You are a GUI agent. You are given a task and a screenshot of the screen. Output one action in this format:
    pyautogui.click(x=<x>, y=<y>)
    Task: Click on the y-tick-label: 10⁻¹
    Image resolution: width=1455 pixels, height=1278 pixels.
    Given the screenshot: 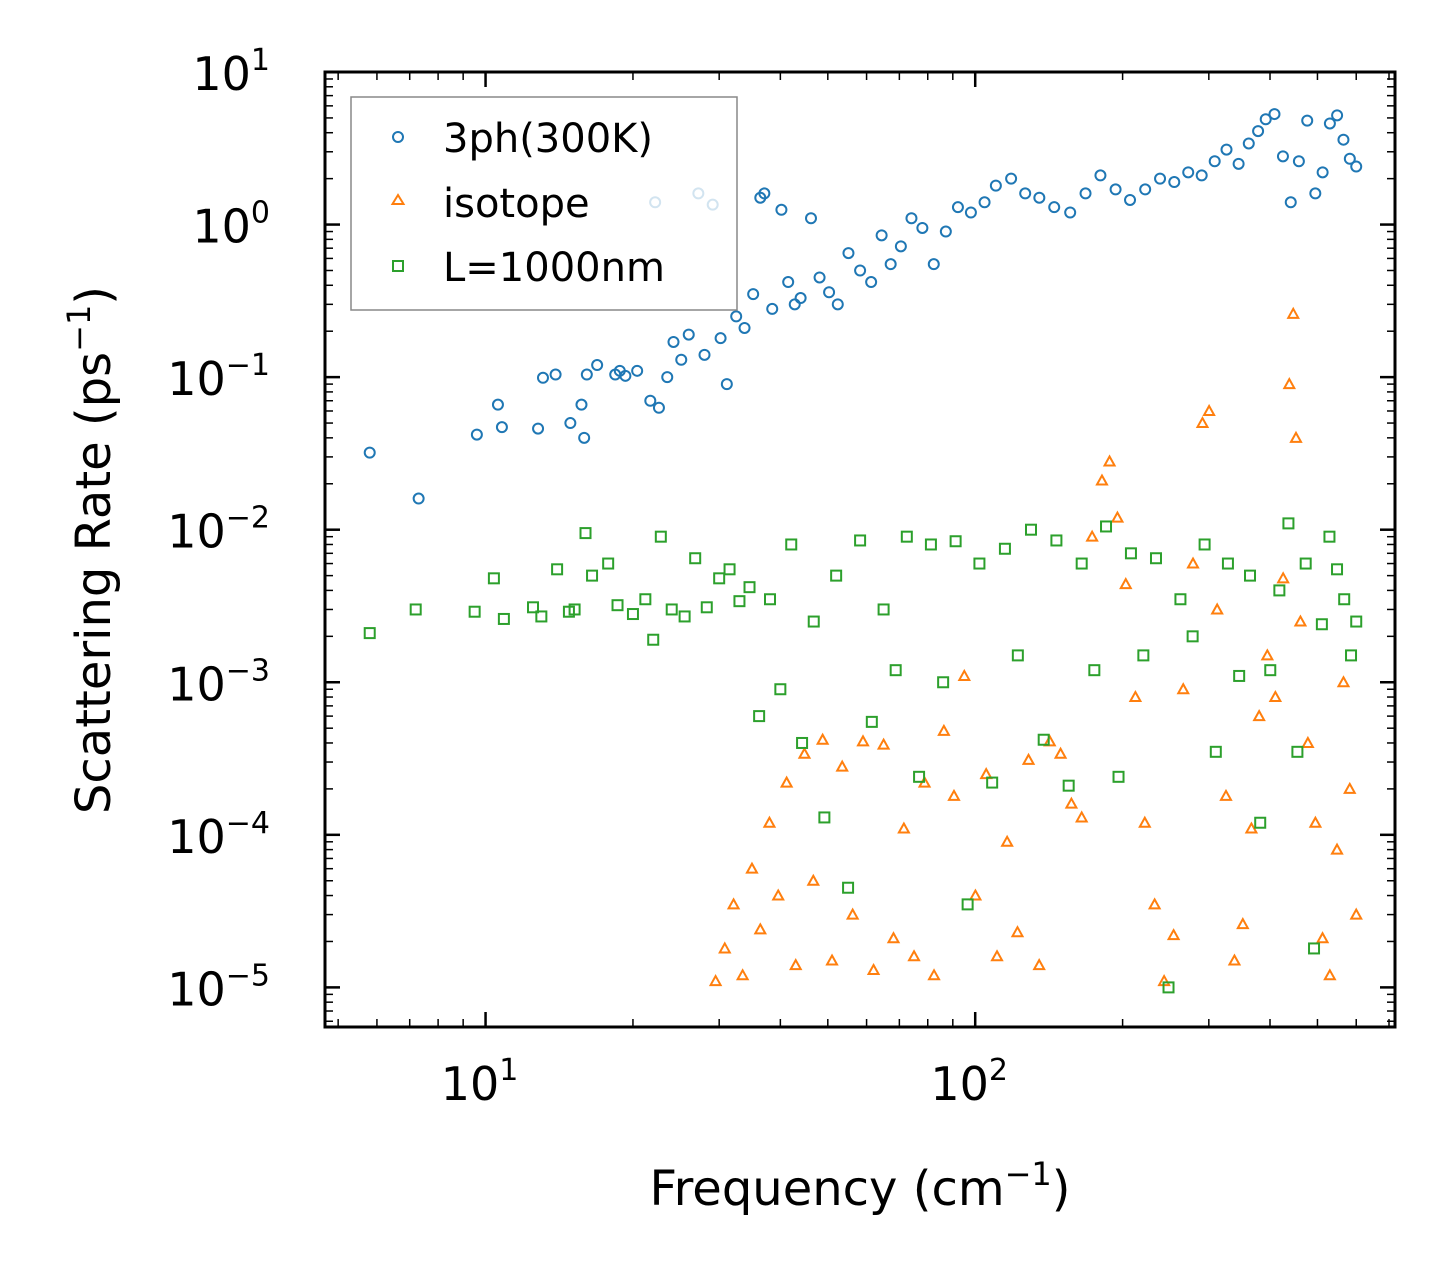 What is the action you would take?
    pyautogui.click(x=218, y=377)
    